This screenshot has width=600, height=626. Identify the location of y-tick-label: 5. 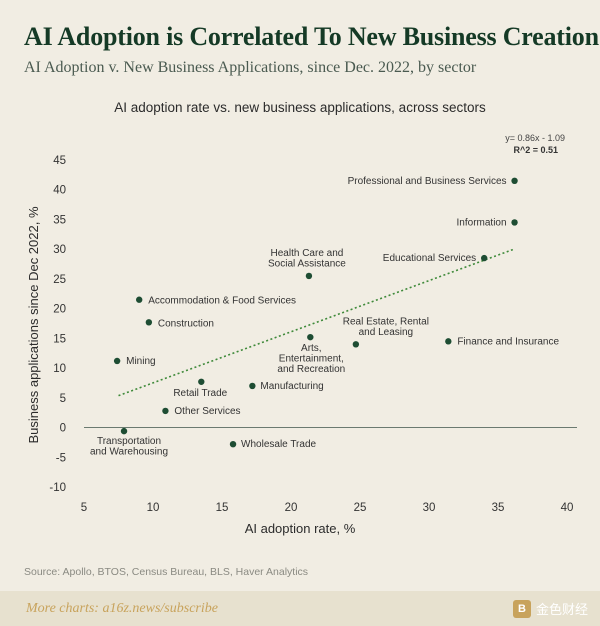
(63, 399).